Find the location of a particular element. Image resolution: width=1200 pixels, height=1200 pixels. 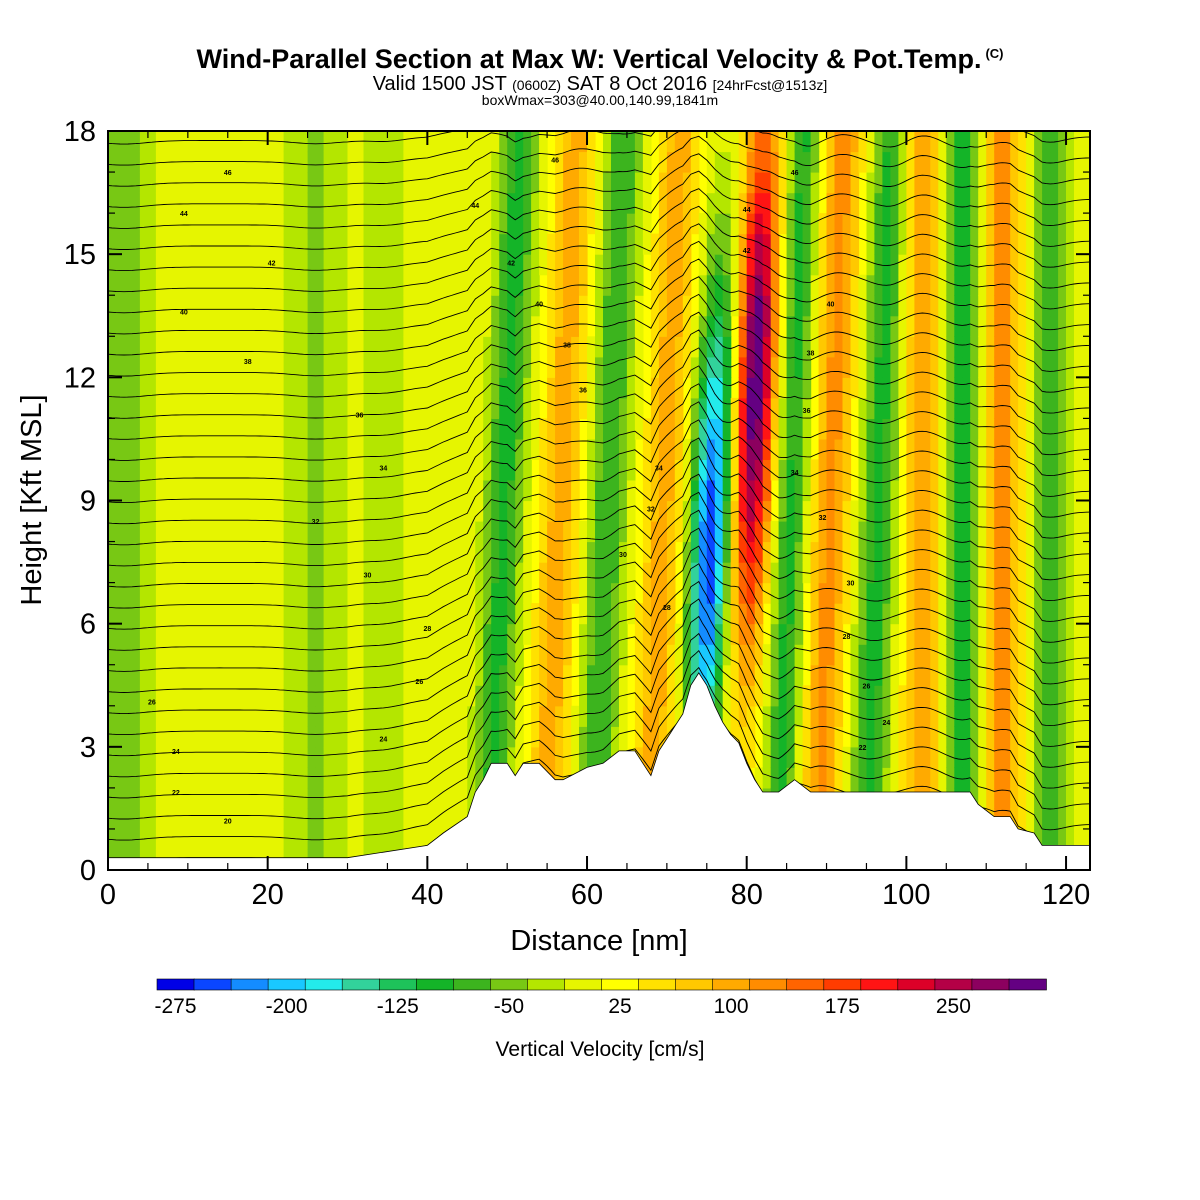

x-tick-label: 60 is located at coordinates (587, 895).